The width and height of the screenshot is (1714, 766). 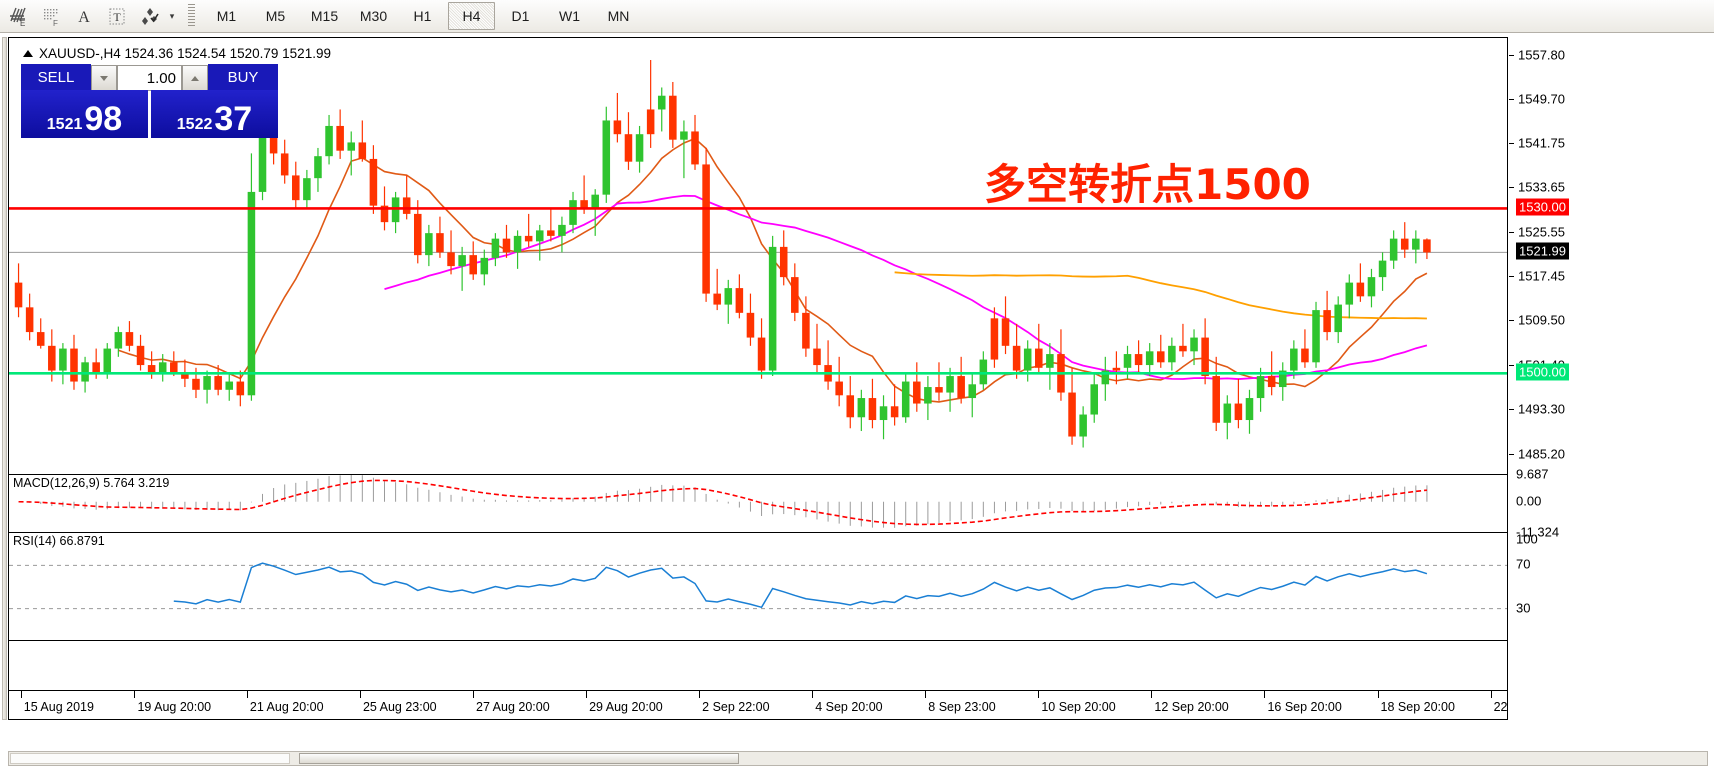 I want to click on scrollbar-track-left, so click(x=150, y=758).